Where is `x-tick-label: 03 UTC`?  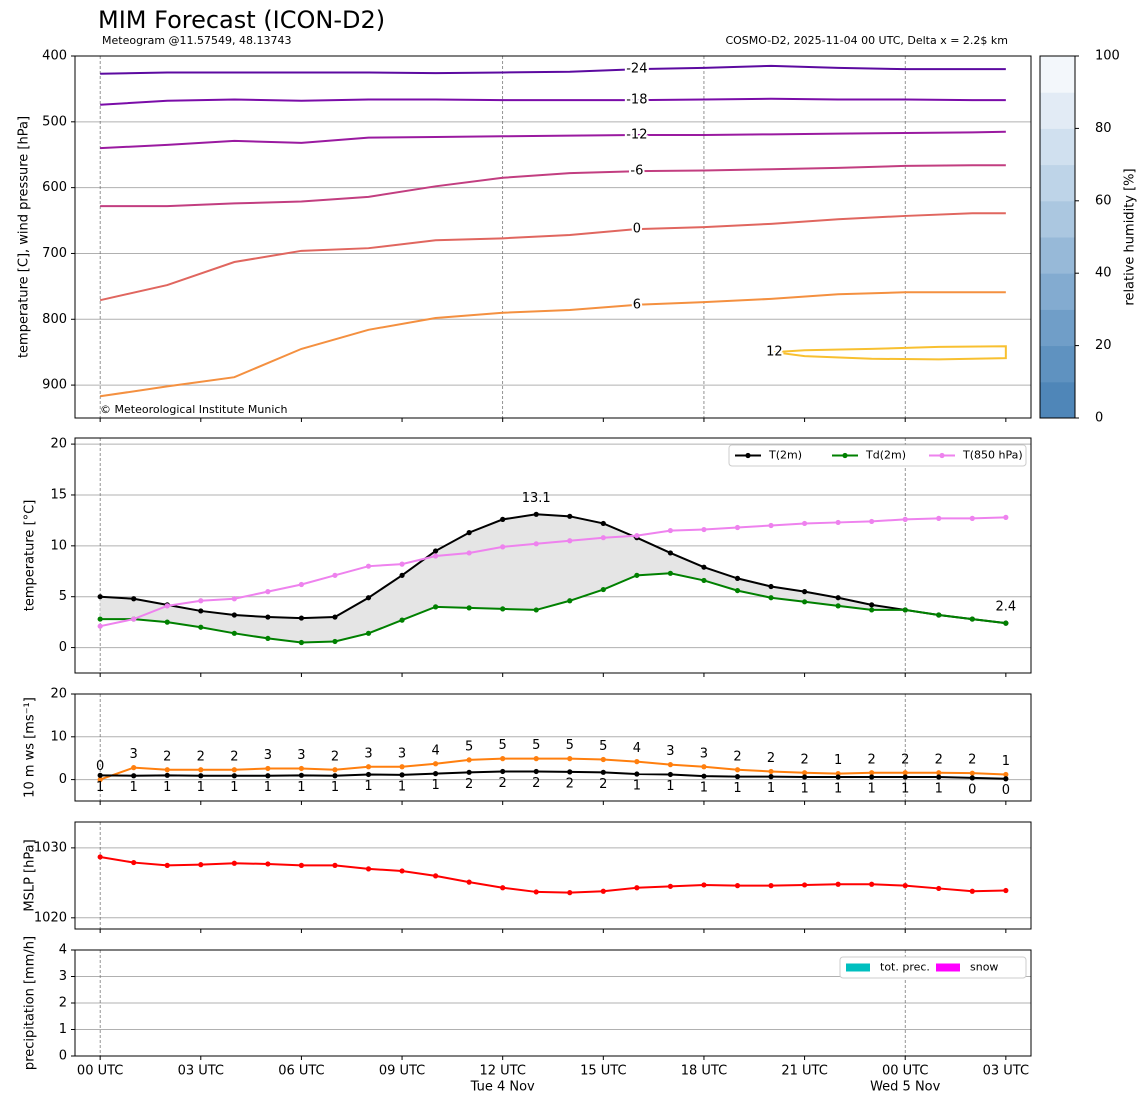 x-tick-label: 03 UTC is located at coordinates (201, 1071).